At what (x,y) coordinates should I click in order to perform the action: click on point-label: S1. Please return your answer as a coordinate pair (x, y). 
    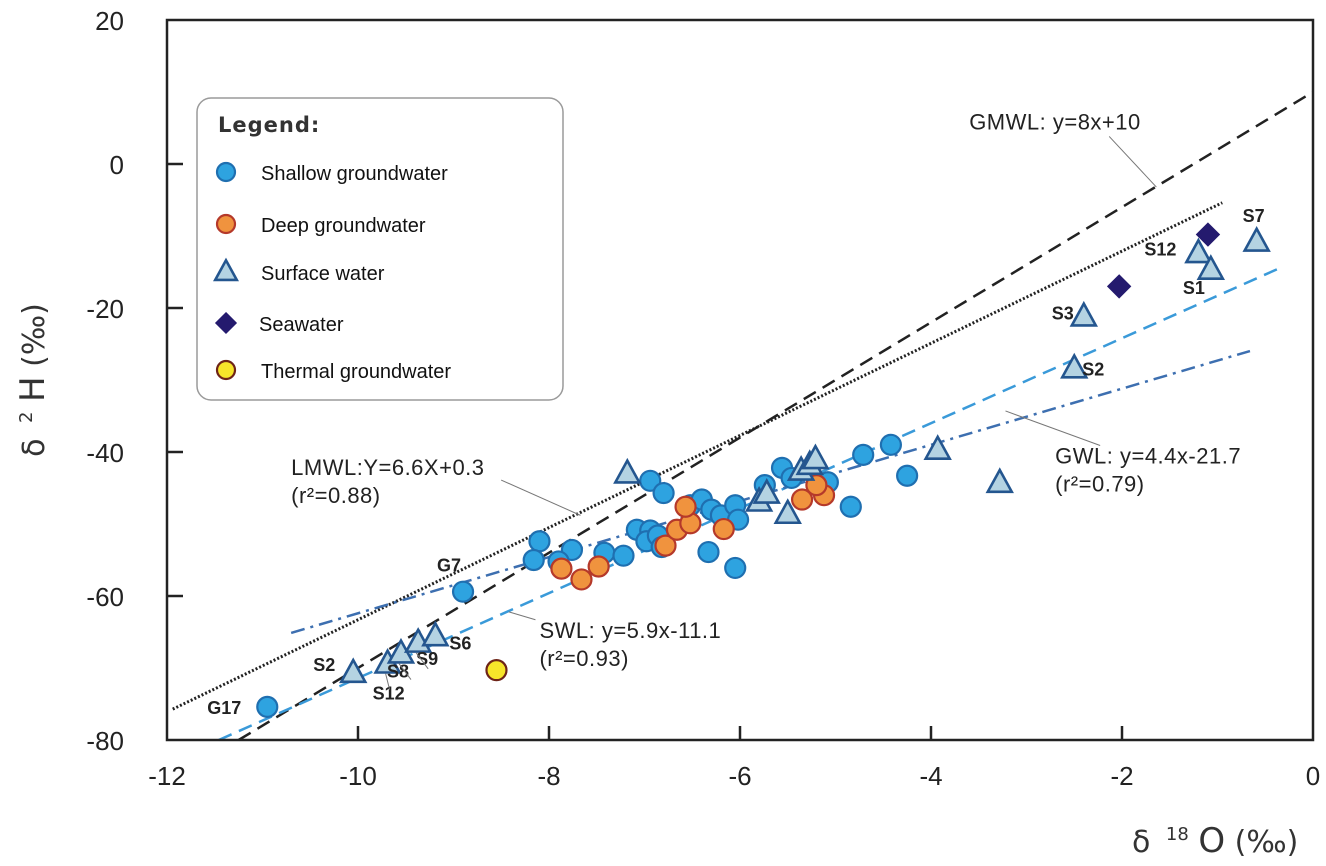
    Looking at the image, I should click on (1194, 288).